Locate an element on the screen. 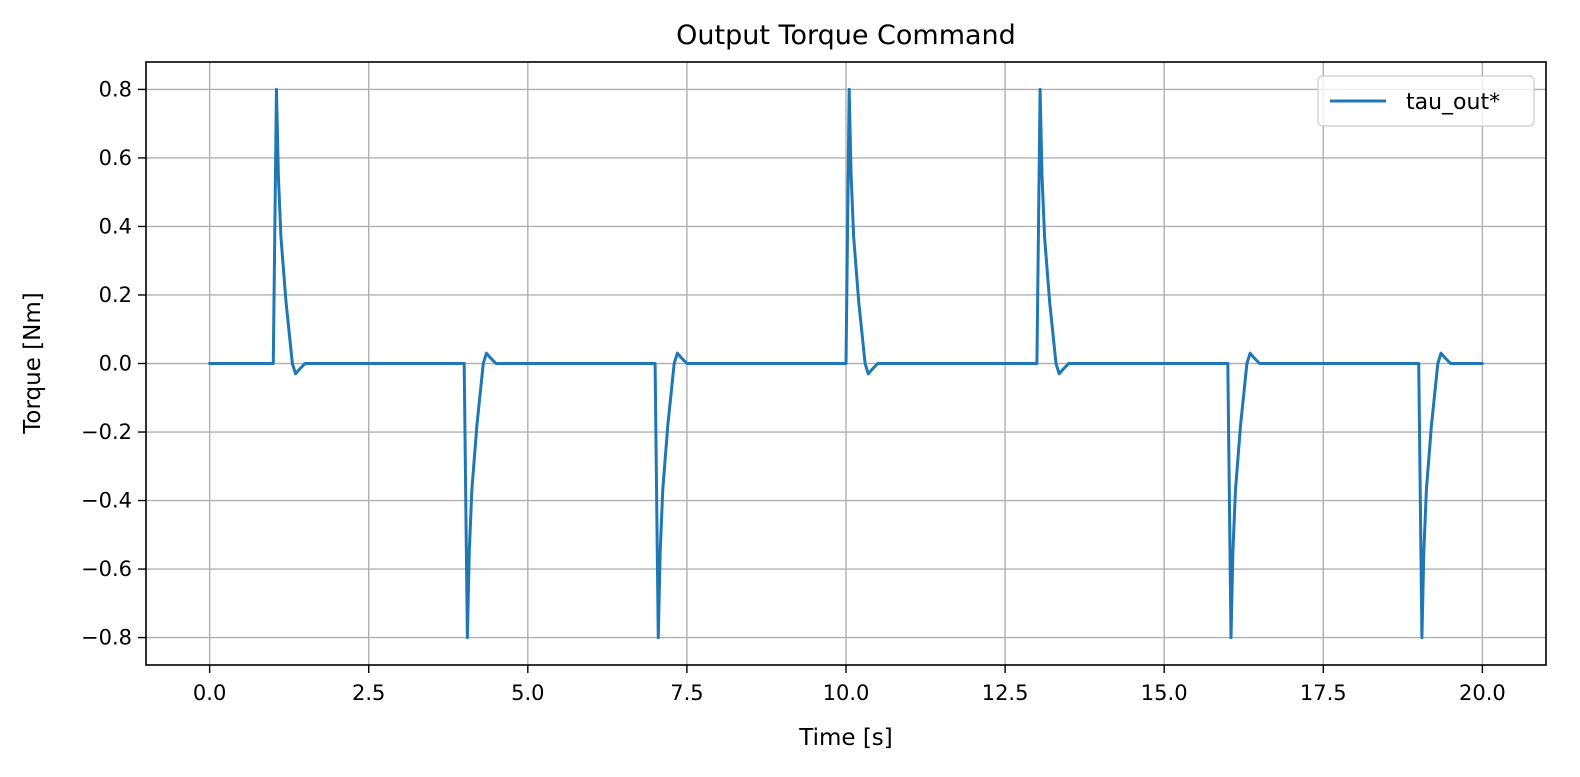  legend: tau_out* is located at coordinates (1426, 101).